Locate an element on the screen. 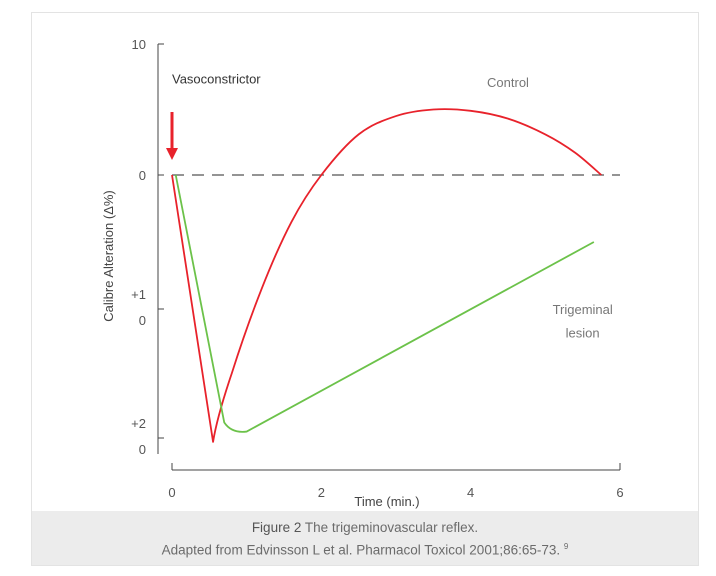 This screenshot has width=716, height=576. y-tick-label: +1 is located at coordinates (138, 294).